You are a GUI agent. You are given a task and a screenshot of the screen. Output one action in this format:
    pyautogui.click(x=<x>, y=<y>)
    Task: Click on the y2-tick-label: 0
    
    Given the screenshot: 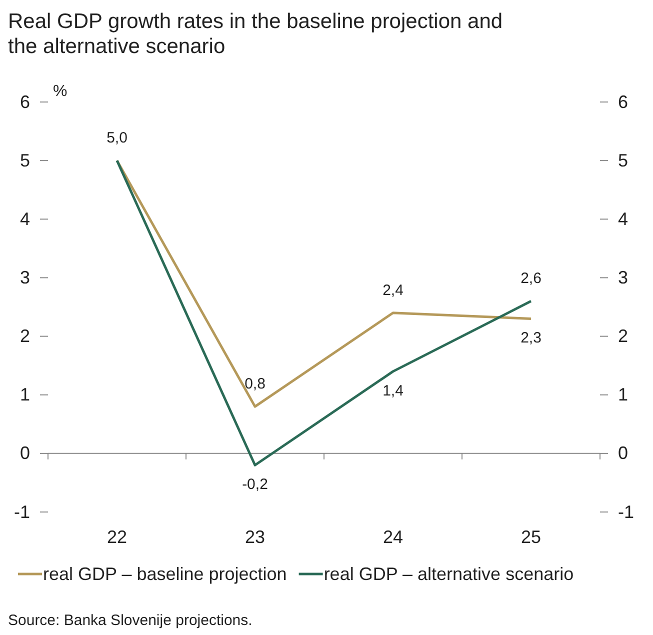 What is the action you would take?
    pyautogui.click(x=623, y=453)
    